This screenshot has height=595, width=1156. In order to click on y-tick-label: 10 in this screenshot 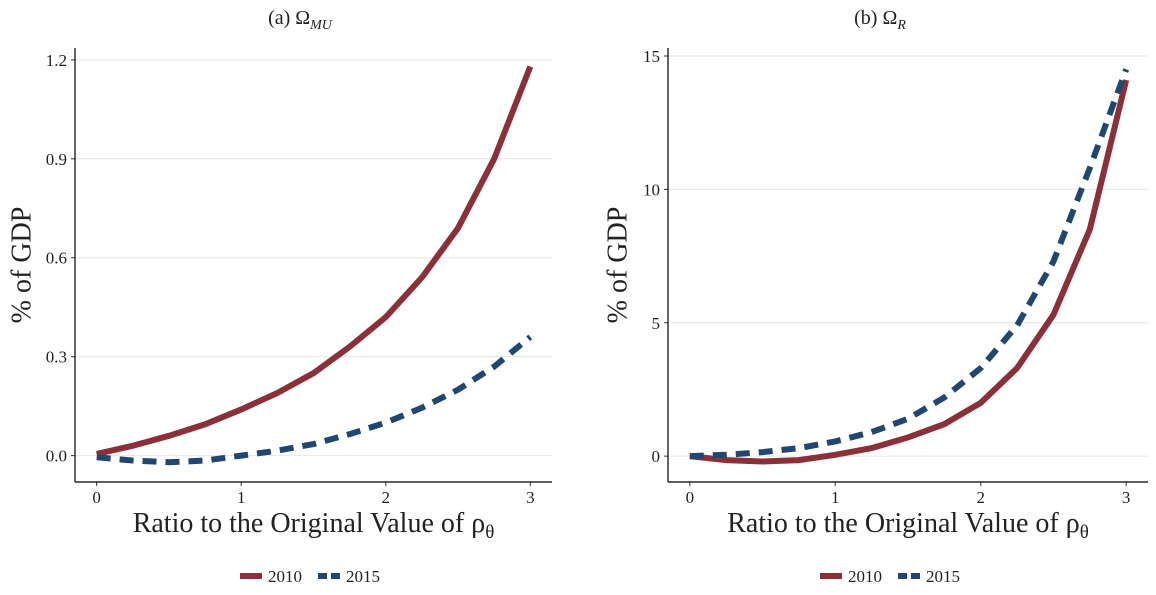, I will do `click(651, 189)`.